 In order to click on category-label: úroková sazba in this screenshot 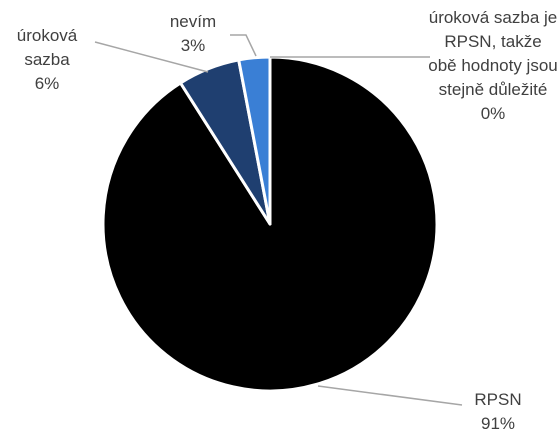, I will do `click(47, 47)`.